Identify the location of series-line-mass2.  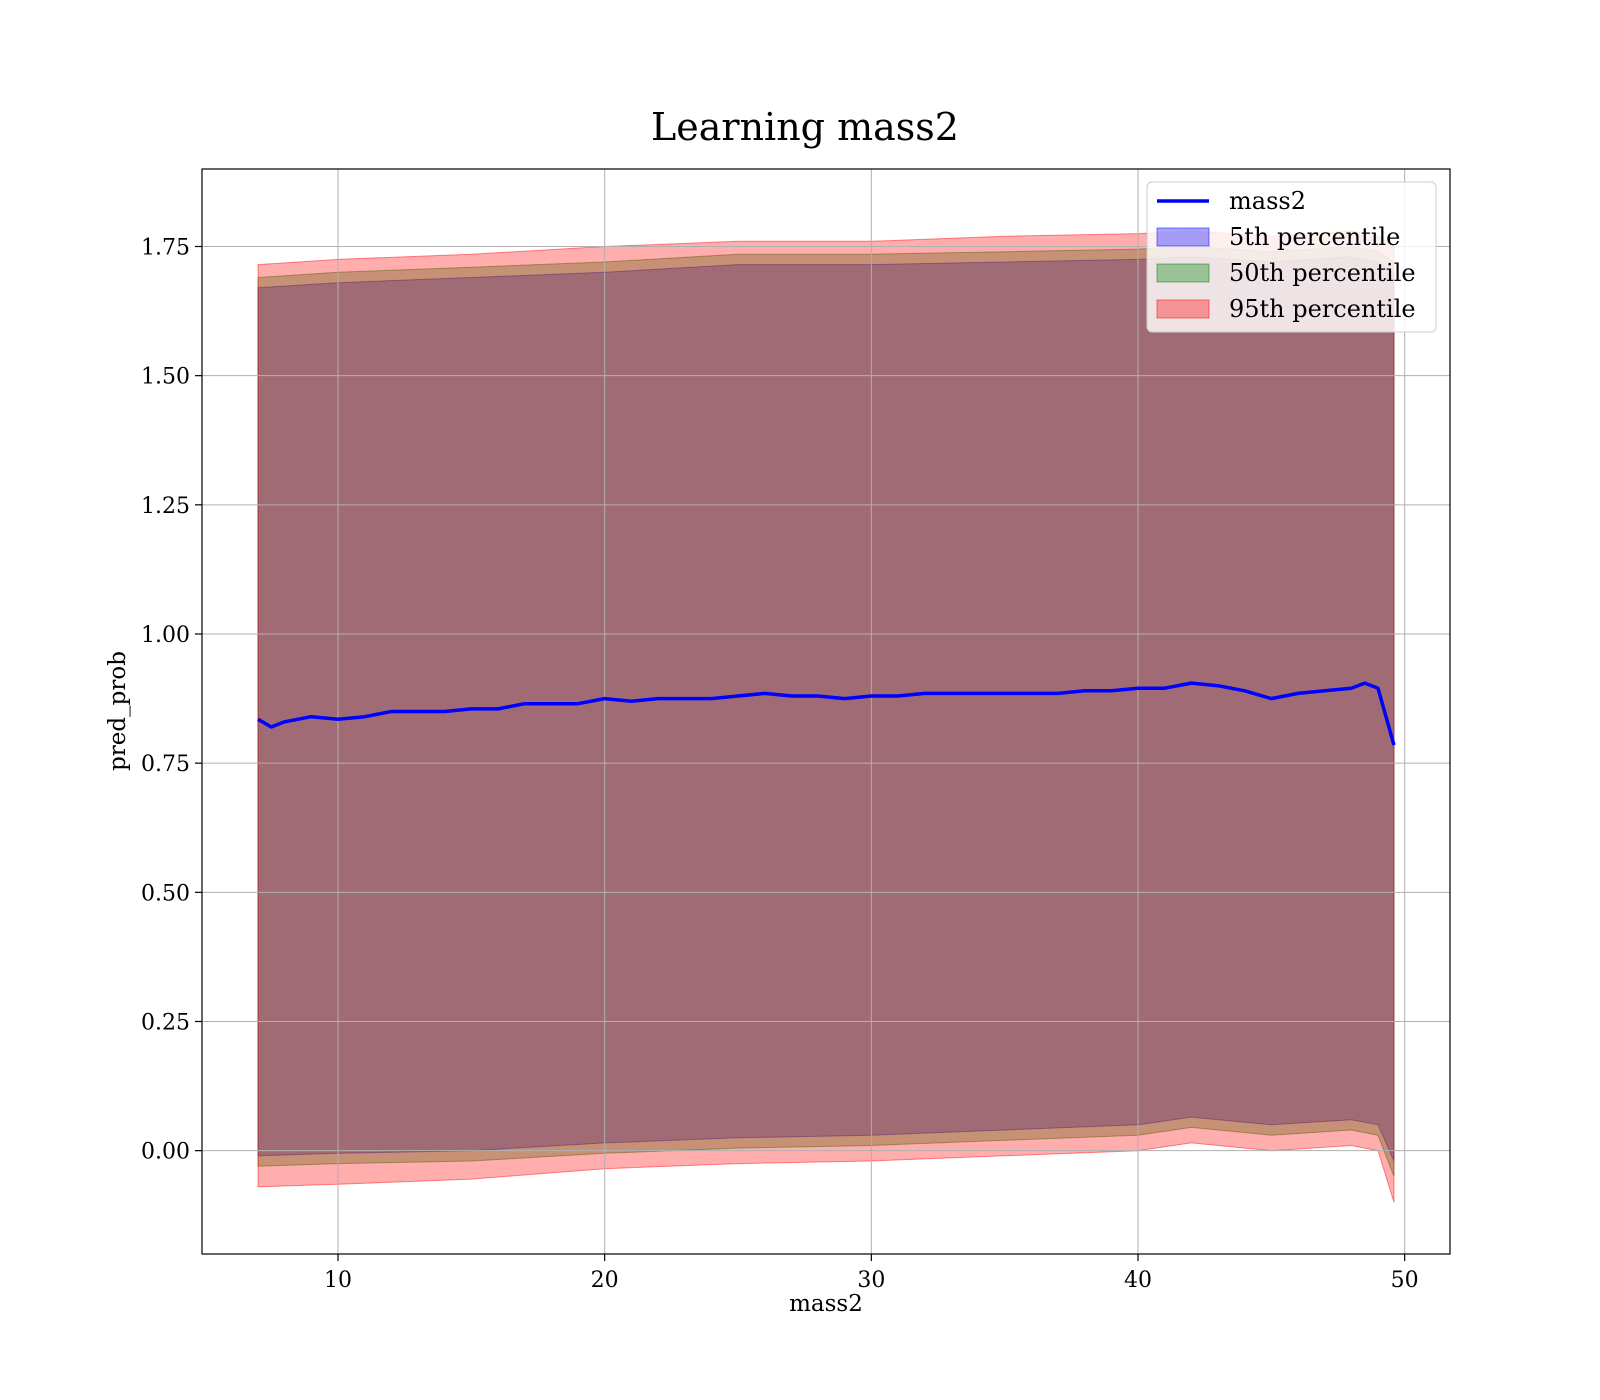
(826, 713).